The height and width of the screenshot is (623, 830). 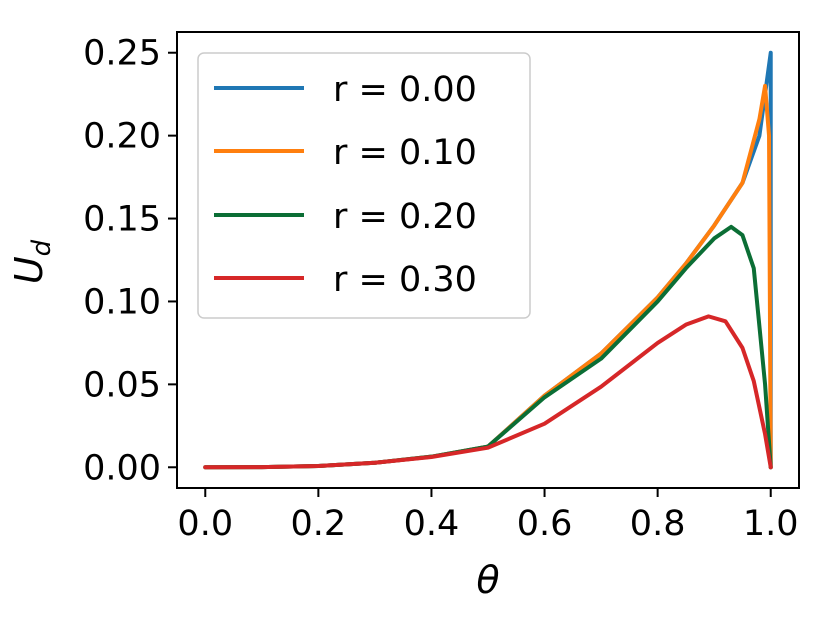 I want to click on x-tick-label-3: 0.6, so click(x=545, y=524).